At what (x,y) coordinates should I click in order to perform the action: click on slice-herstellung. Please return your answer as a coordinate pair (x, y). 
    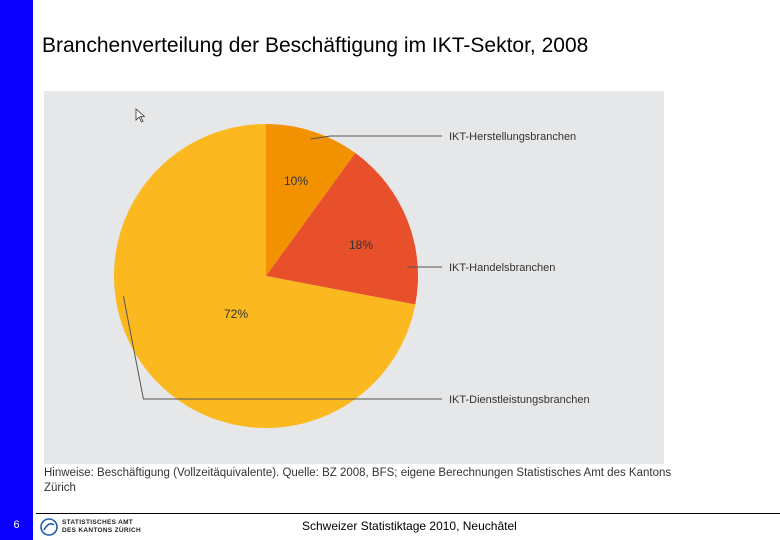
    Looking at the image, I should click on (311, 200).